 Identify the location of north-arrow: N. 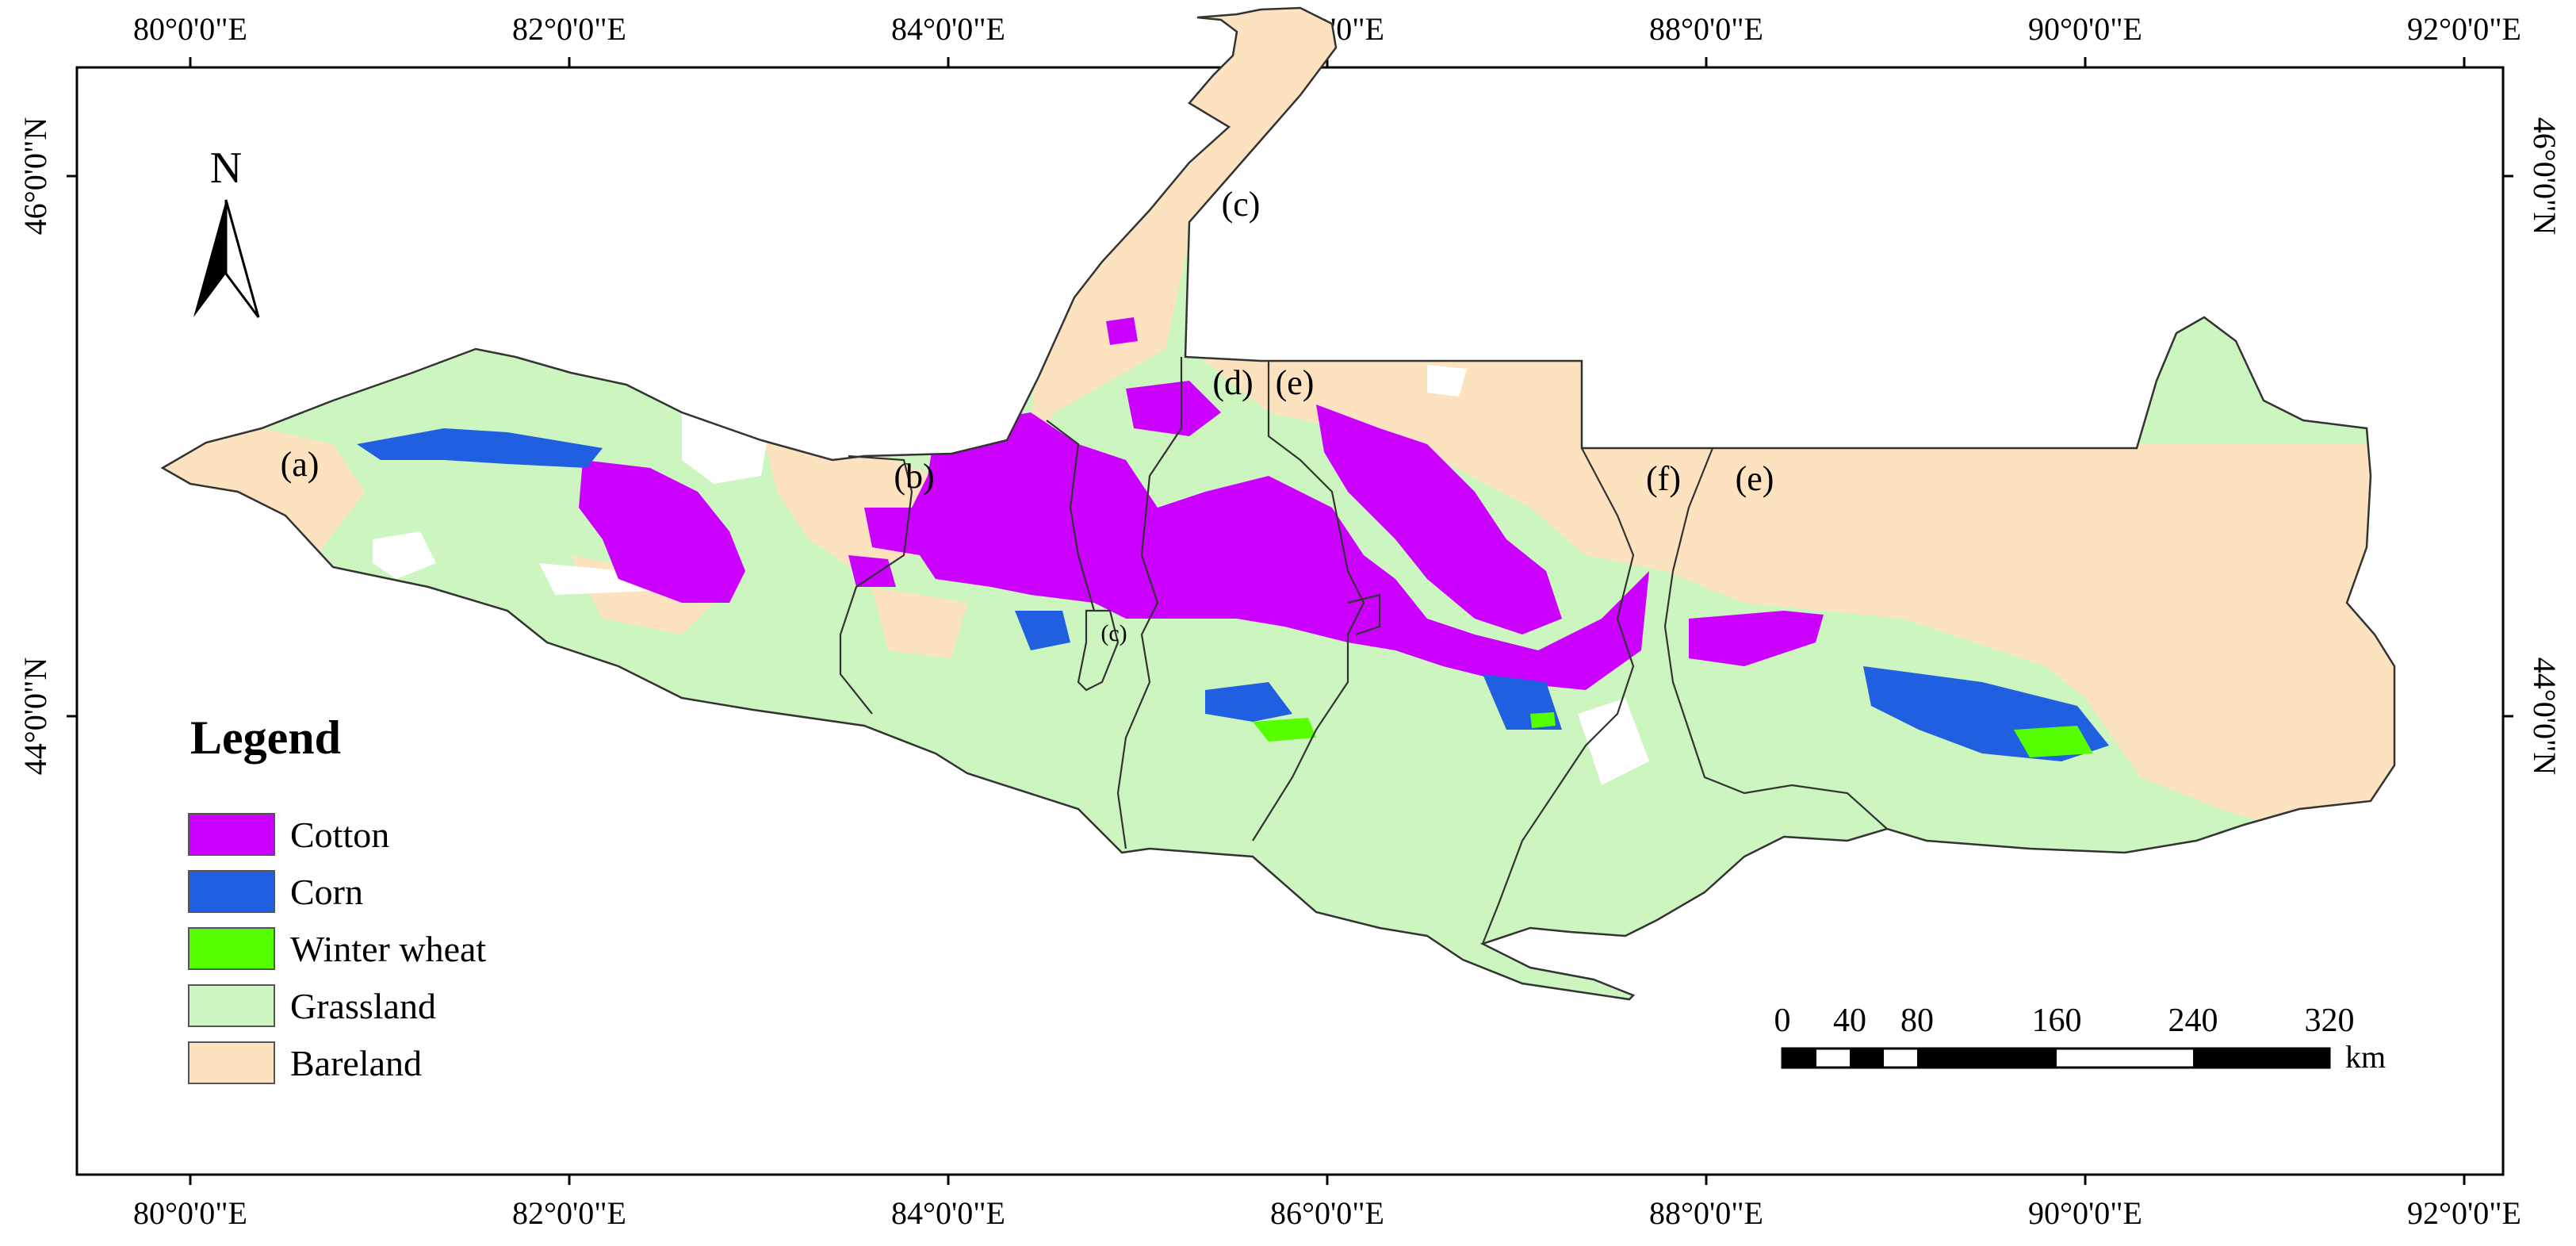
(226, 231).